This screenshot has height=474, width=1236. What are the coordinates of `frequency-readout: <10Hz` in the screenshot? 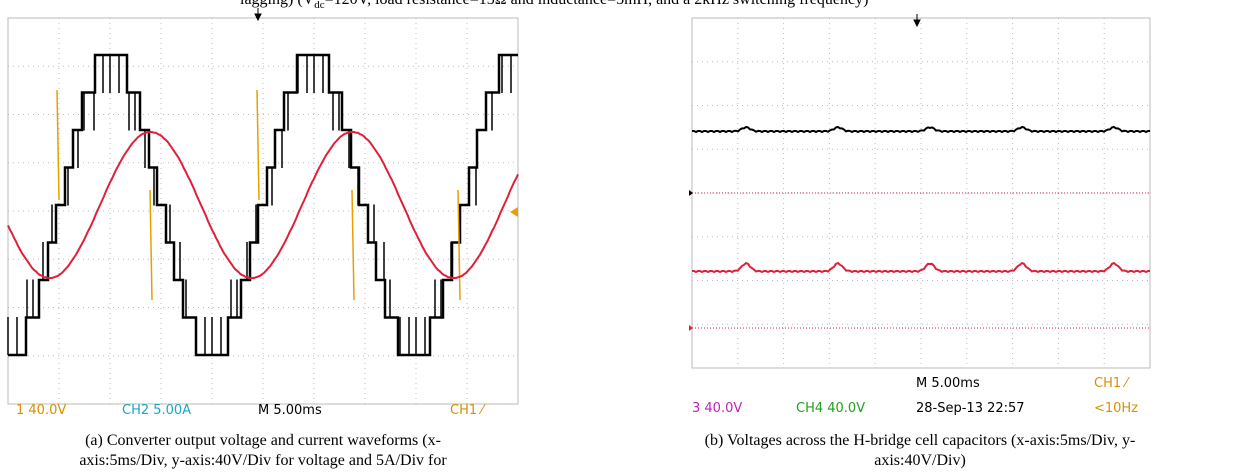 It's located at (1116, 408).